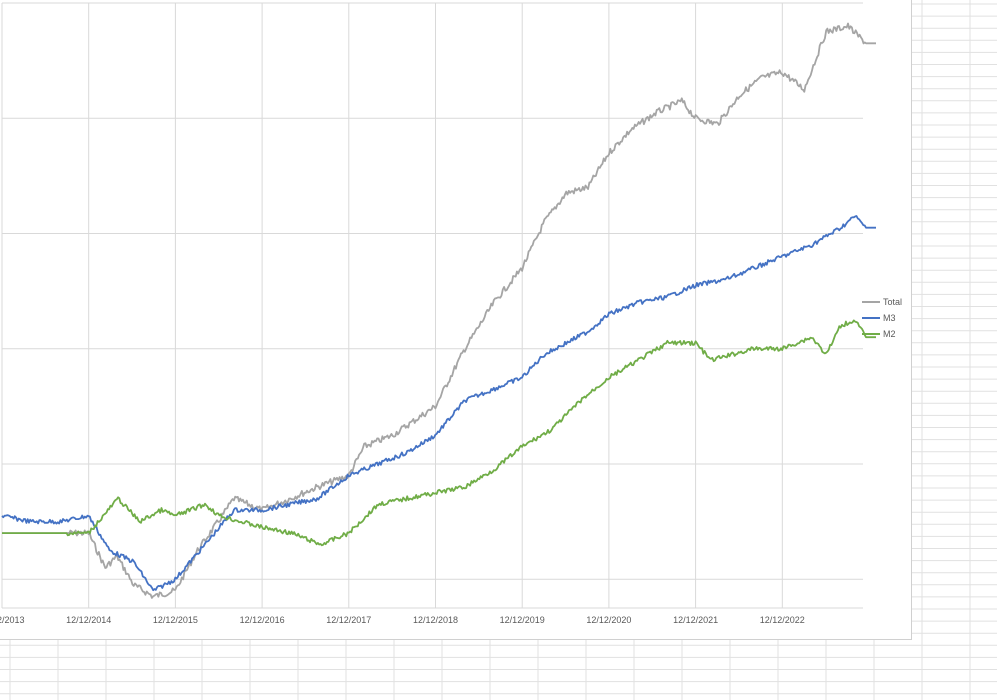  Describe the element at coordinates (608, 620) in the screenshot. I see `x-tick-label: 12/12/2020` at that location.